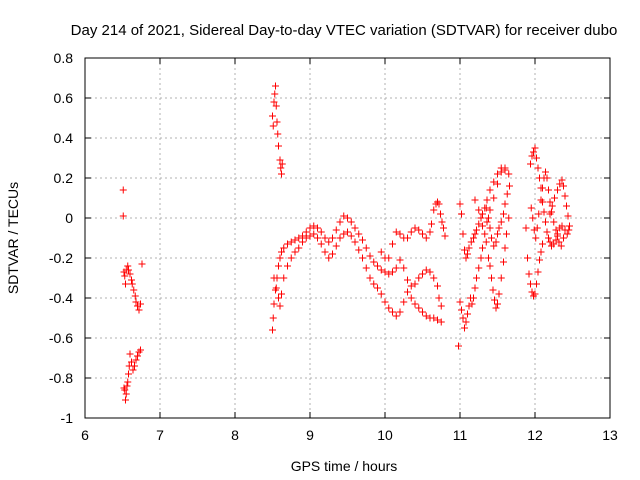 The height and width of the screenshot is (480, 640). What do you see at coordinates (61, 338) in the screenshot?
I see `y-tick-label: -0.6` at bounding box center [61, 338].